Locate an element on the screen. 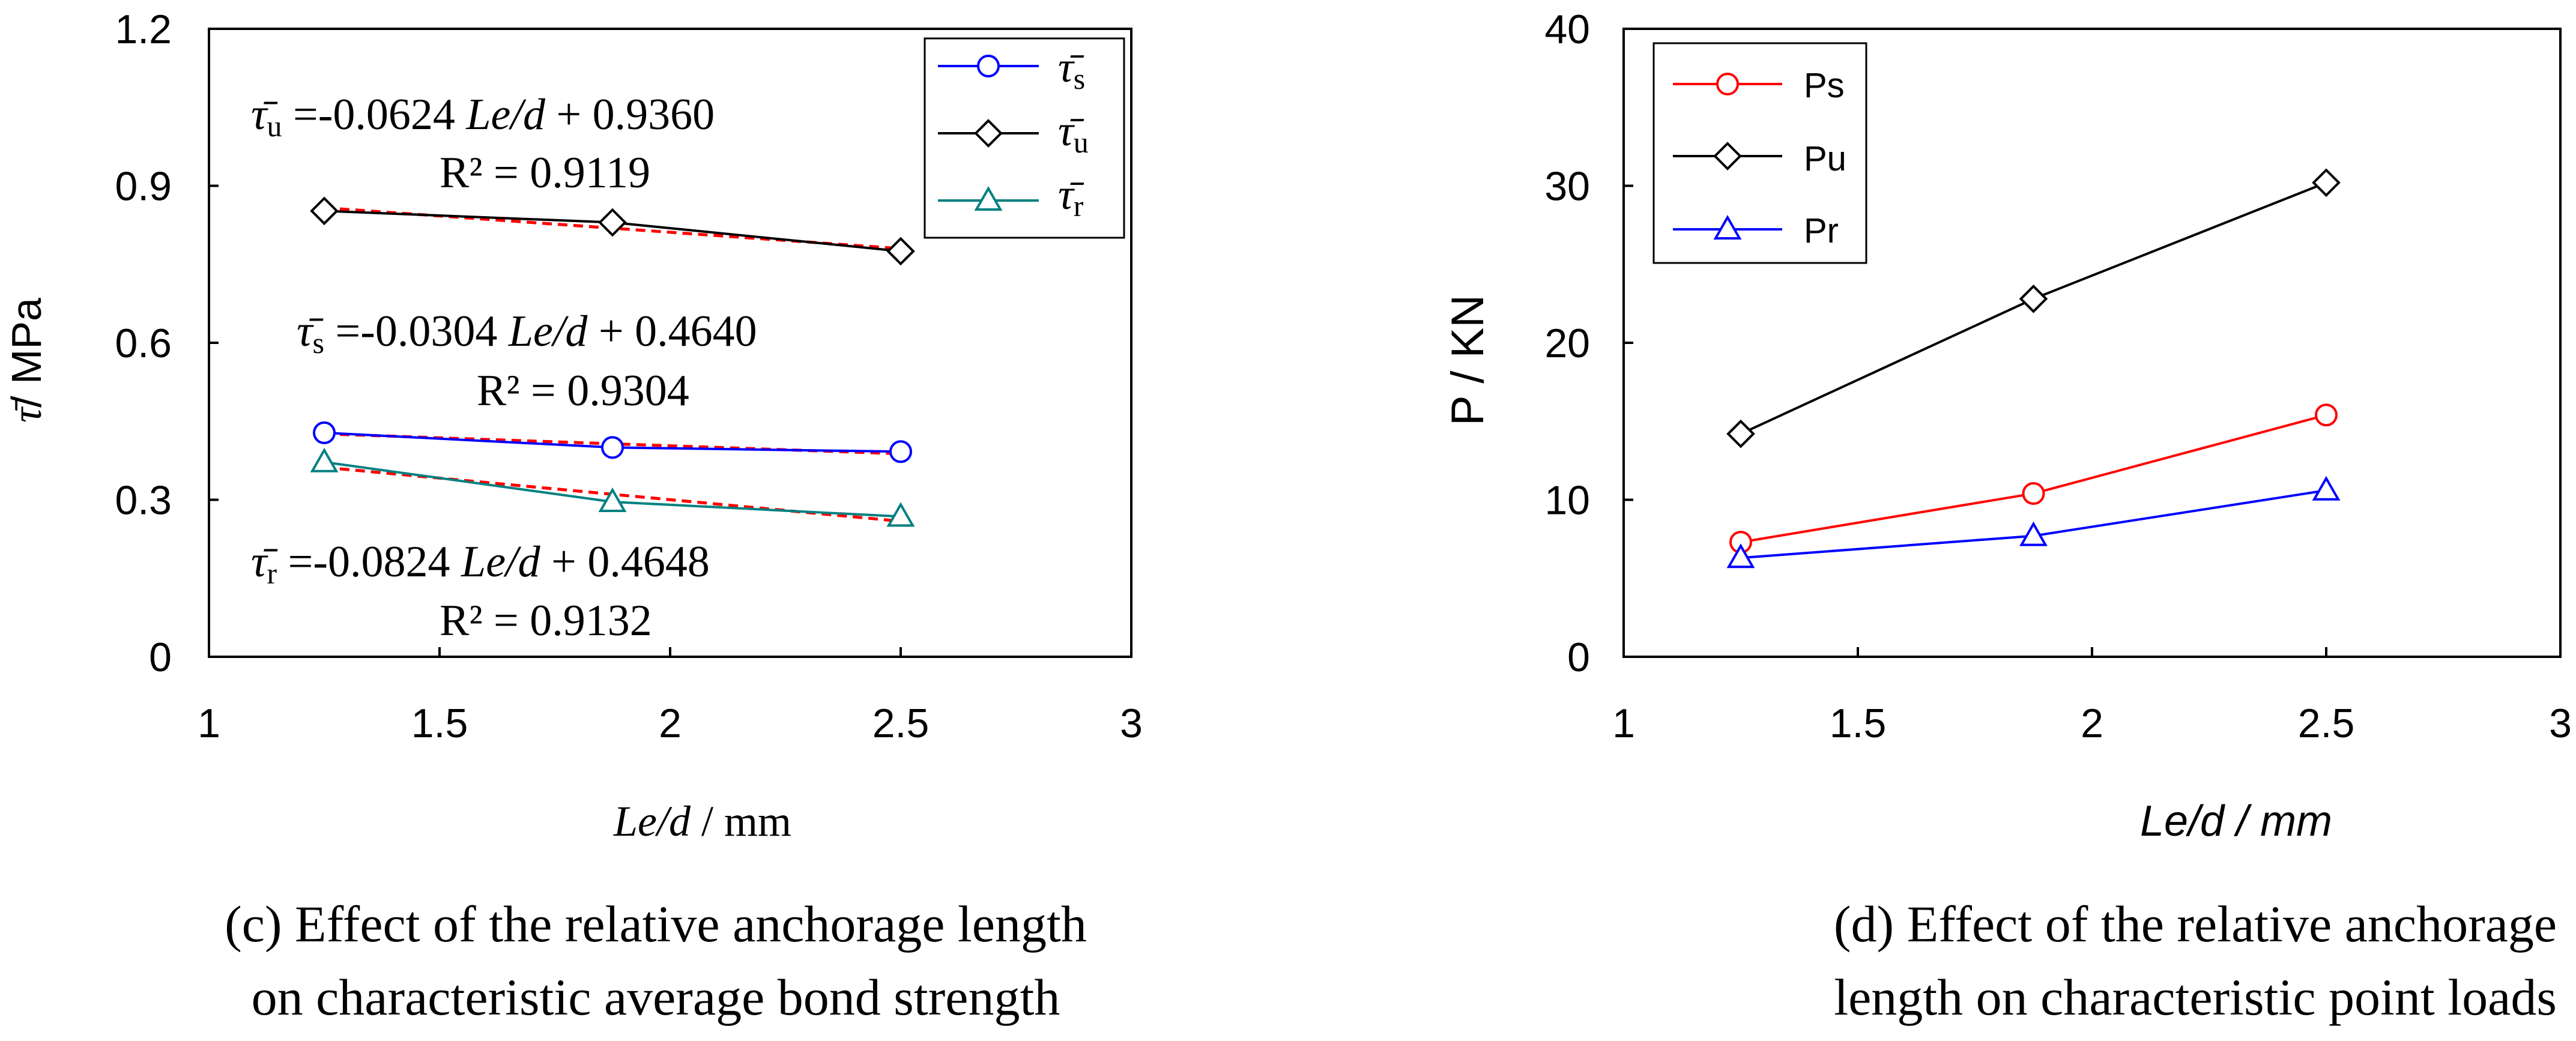 This screenshot has height=1041, width=2576. caption-d-line2: length on characteristic point loads is located at coordinates (2195, 997).